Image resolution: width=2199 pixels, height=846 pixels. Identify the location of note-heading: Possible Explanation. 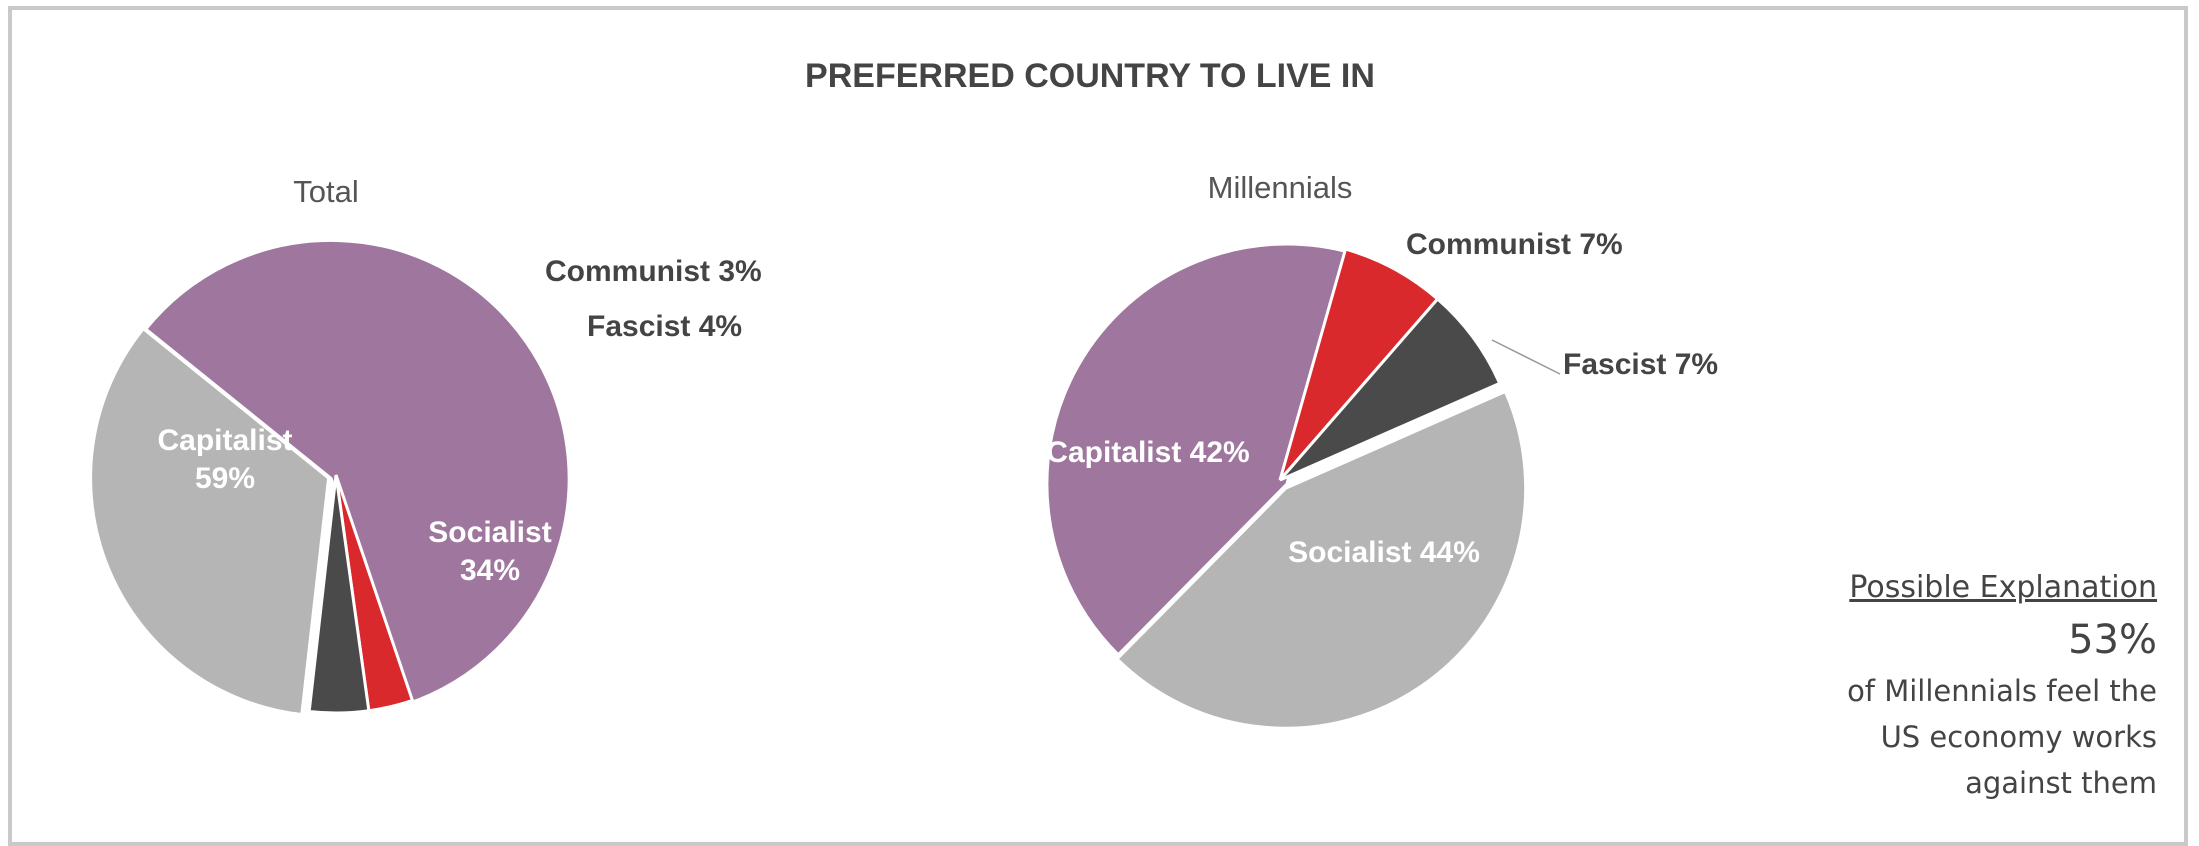
(2003, 587).